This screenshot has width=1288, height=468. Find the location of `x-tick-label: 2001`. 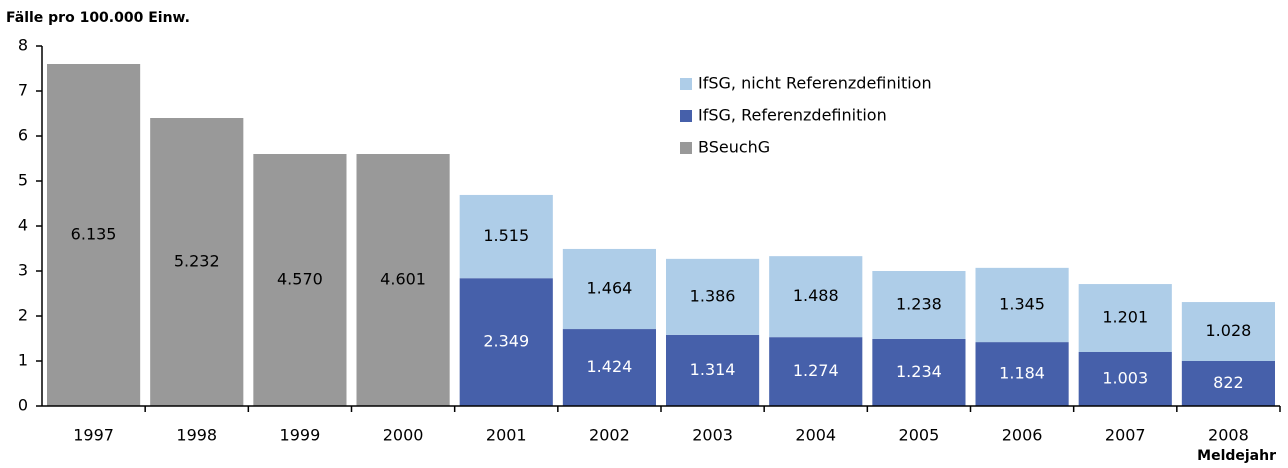

x-tick-label: 2001 is located at coordinates (506, 435).